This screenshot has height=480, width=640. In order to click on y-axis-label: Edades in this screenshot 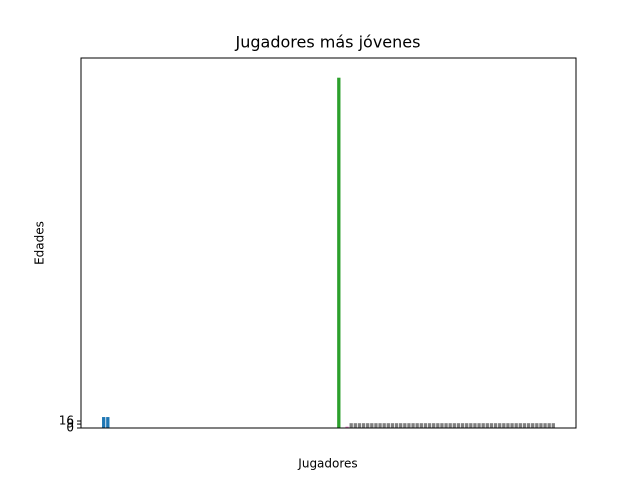, I will do `click(40, 243)`.